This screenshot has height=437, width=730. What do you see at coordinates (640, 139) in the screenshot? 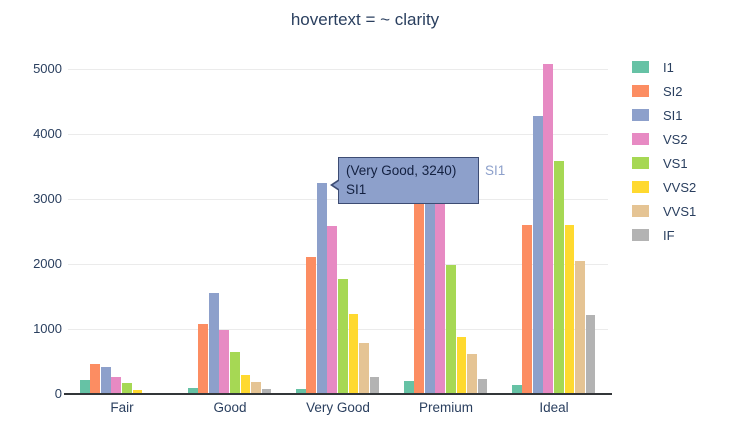
I see `legend-swatch-vs2` at bounding box center [640, 139].